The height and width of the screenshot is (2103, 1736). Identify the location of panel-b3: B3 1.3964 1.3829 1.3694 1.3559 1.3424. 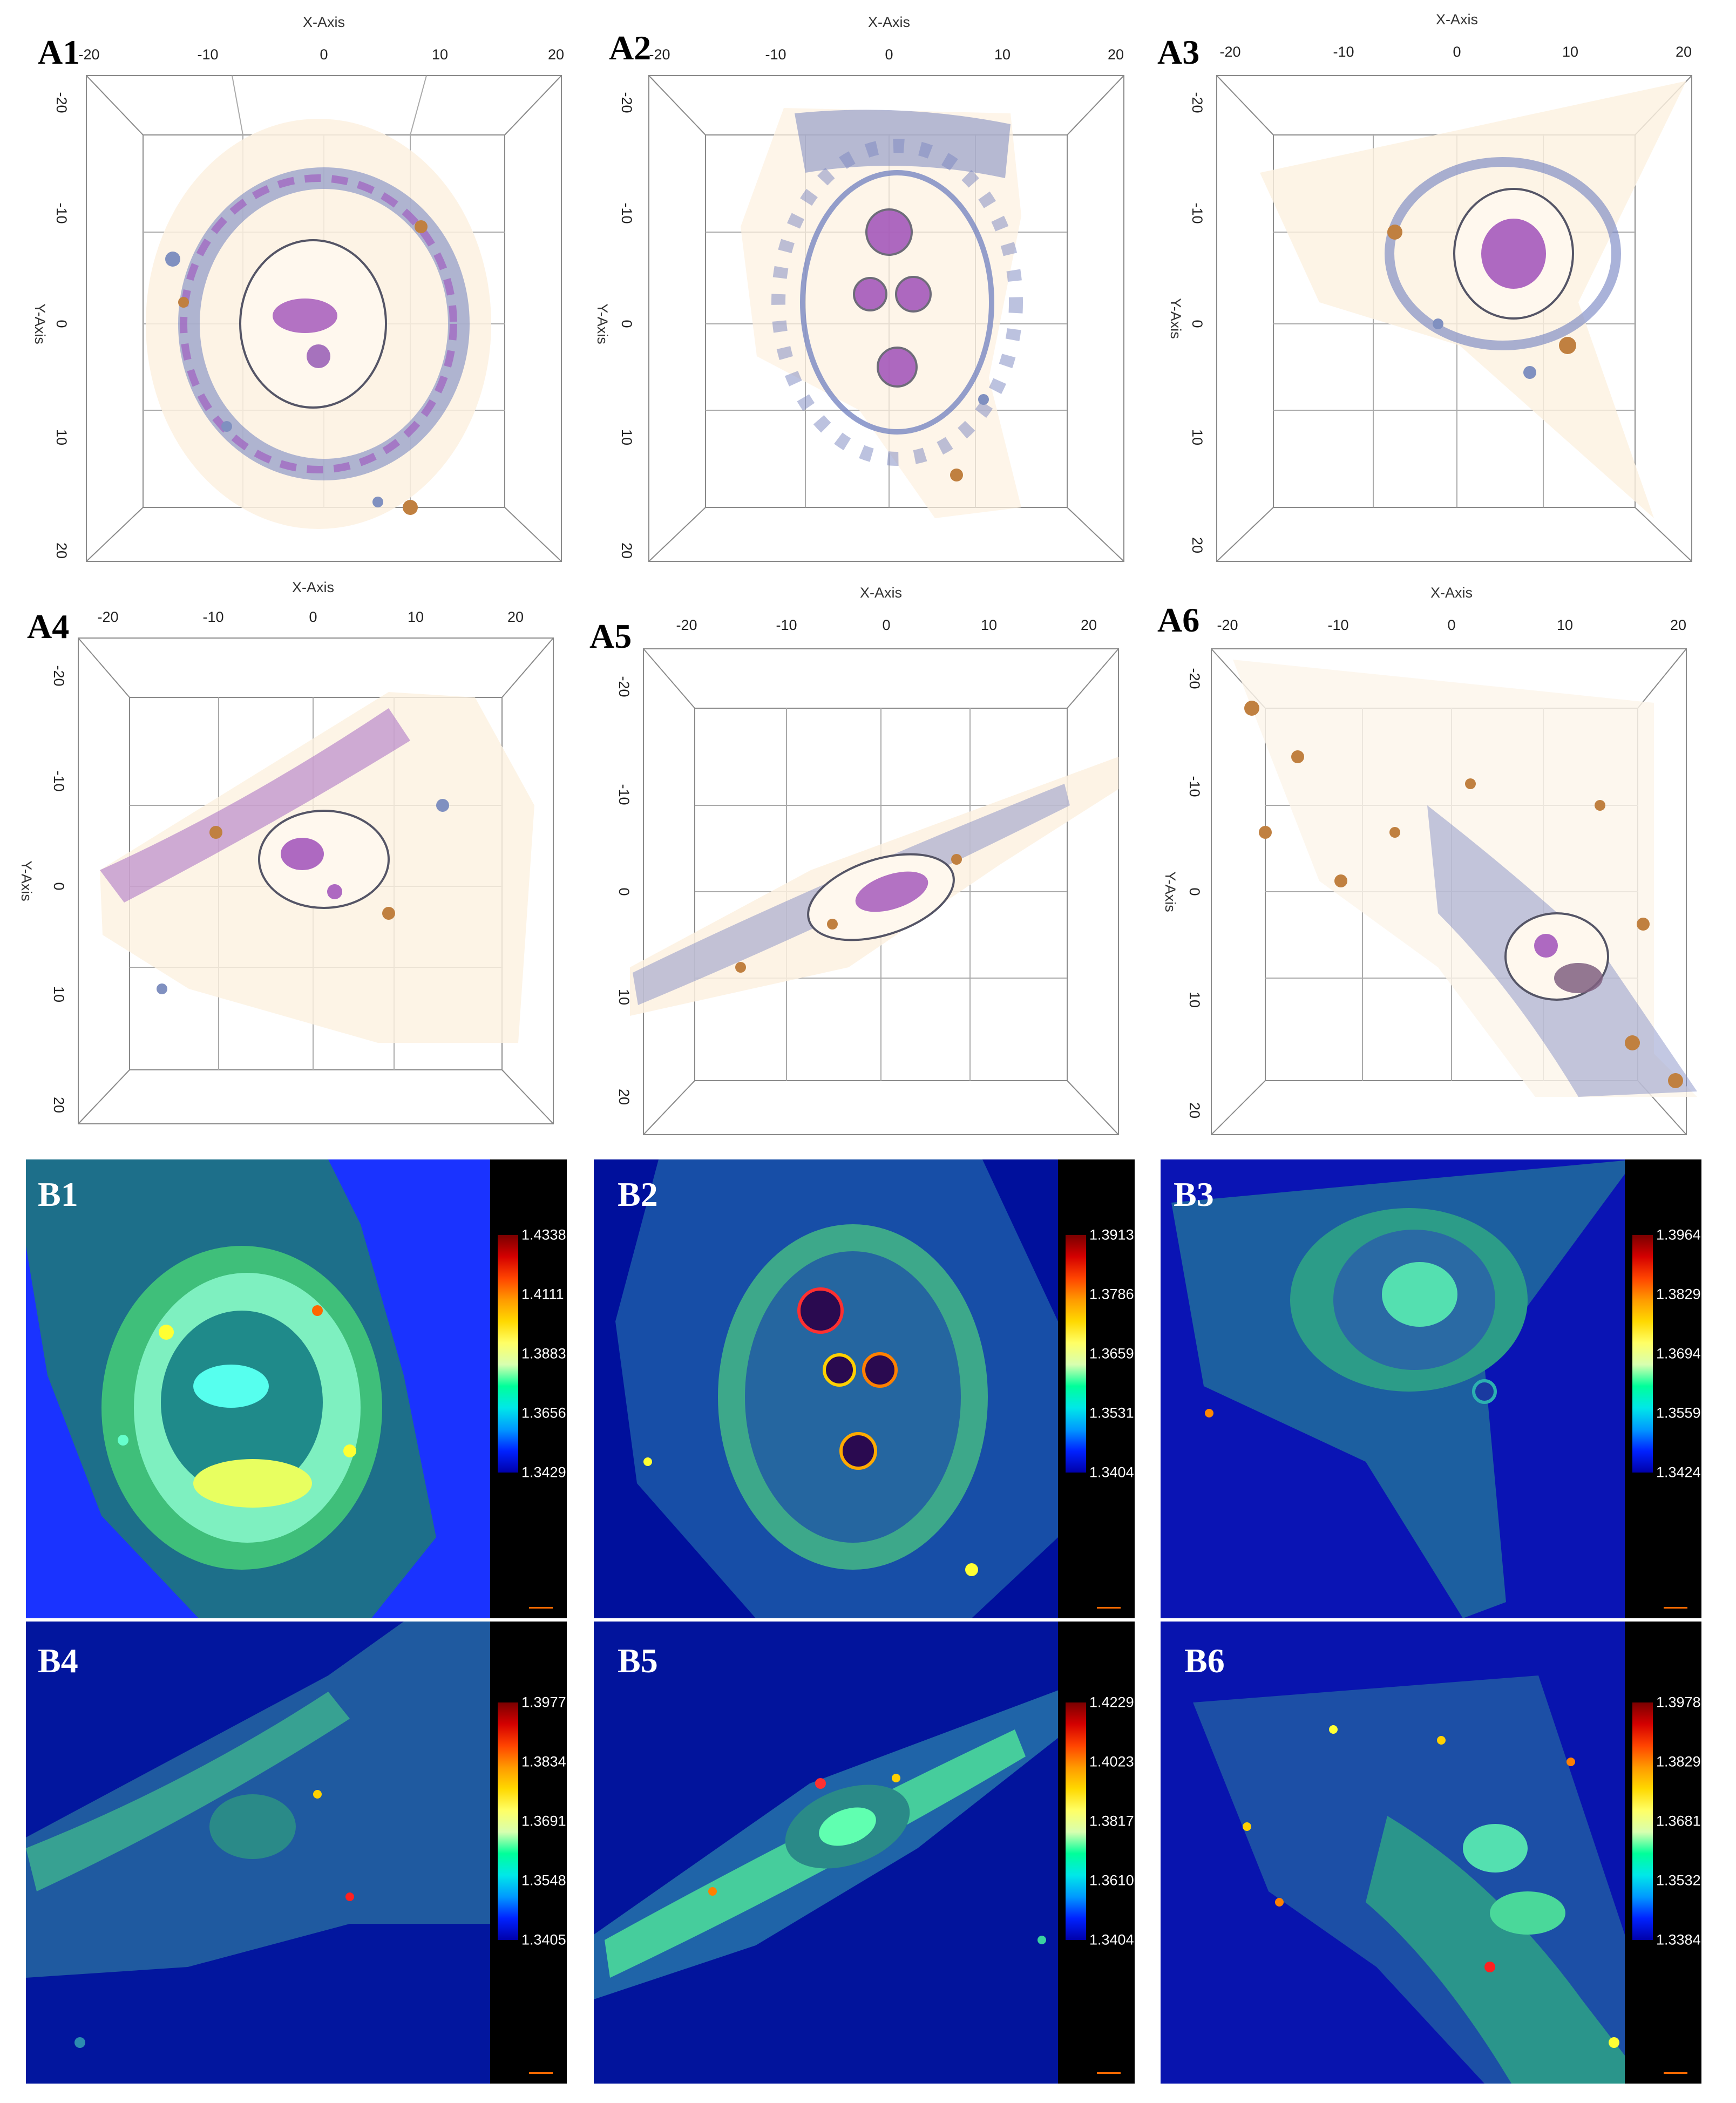
(1431, 1388).